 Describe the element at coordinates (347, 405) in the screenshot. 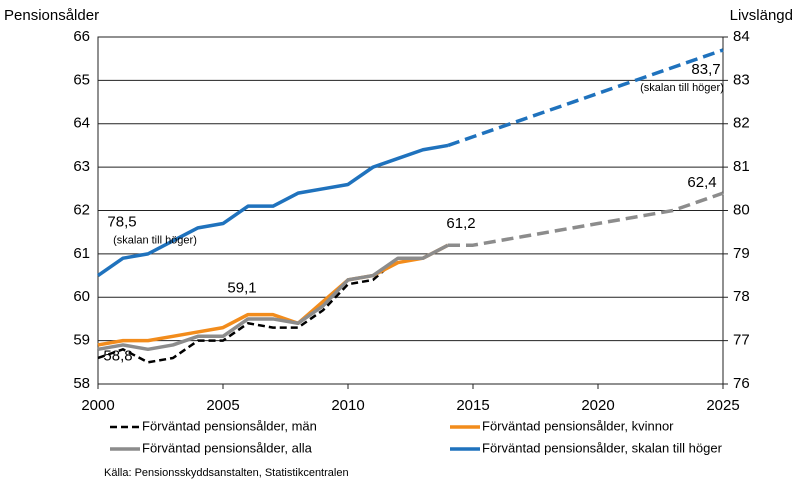

I see `x-tick-label: 2010` at that location.